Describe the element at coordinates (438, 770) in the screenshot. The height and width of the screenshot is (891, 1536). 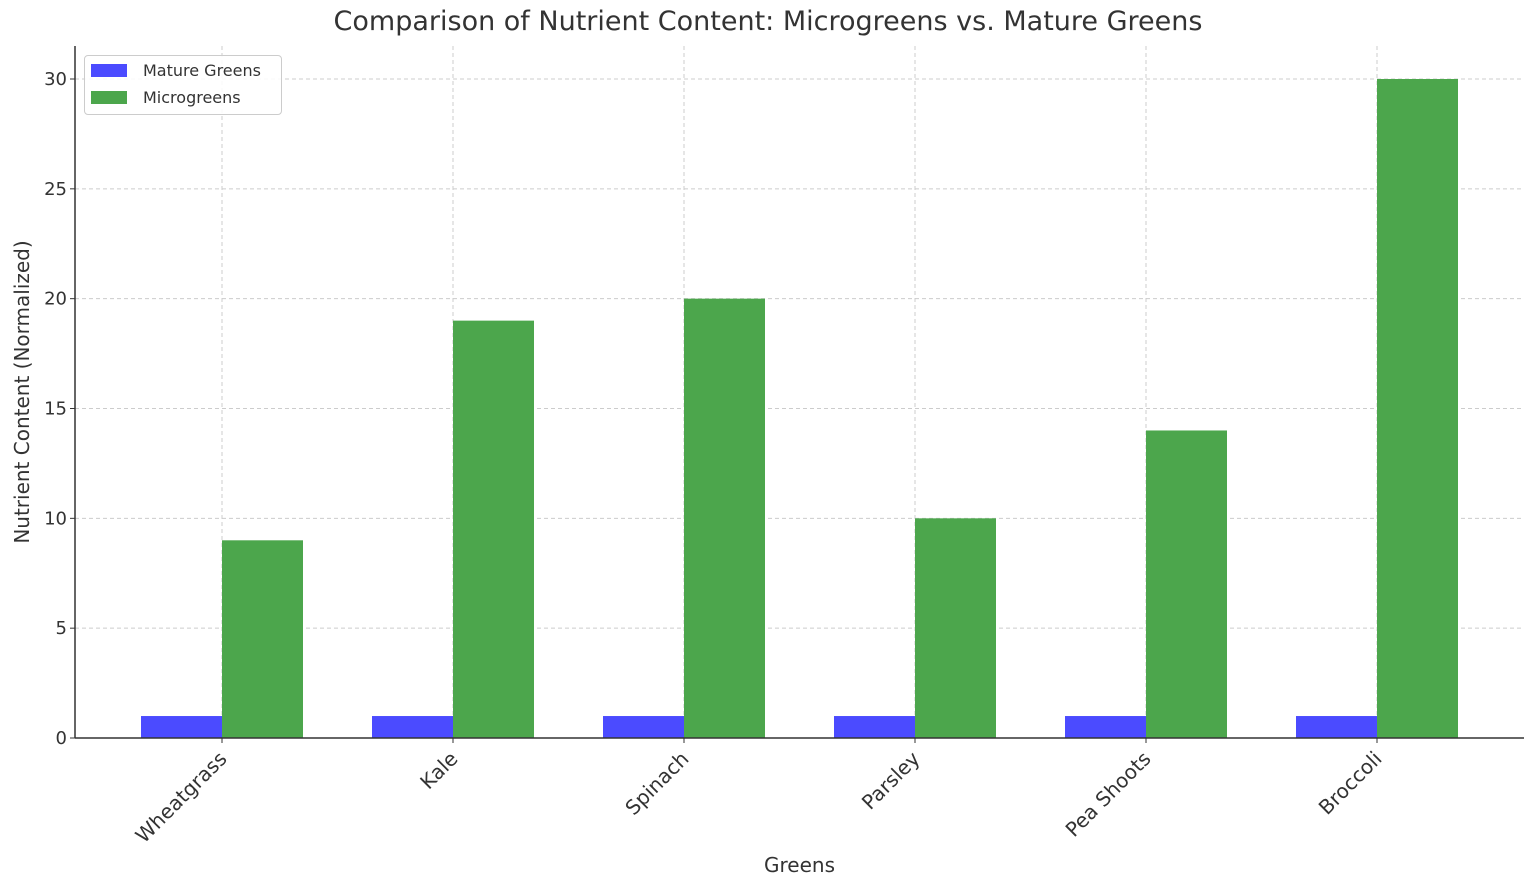
I see `x-tick-label: Kale` at that location.